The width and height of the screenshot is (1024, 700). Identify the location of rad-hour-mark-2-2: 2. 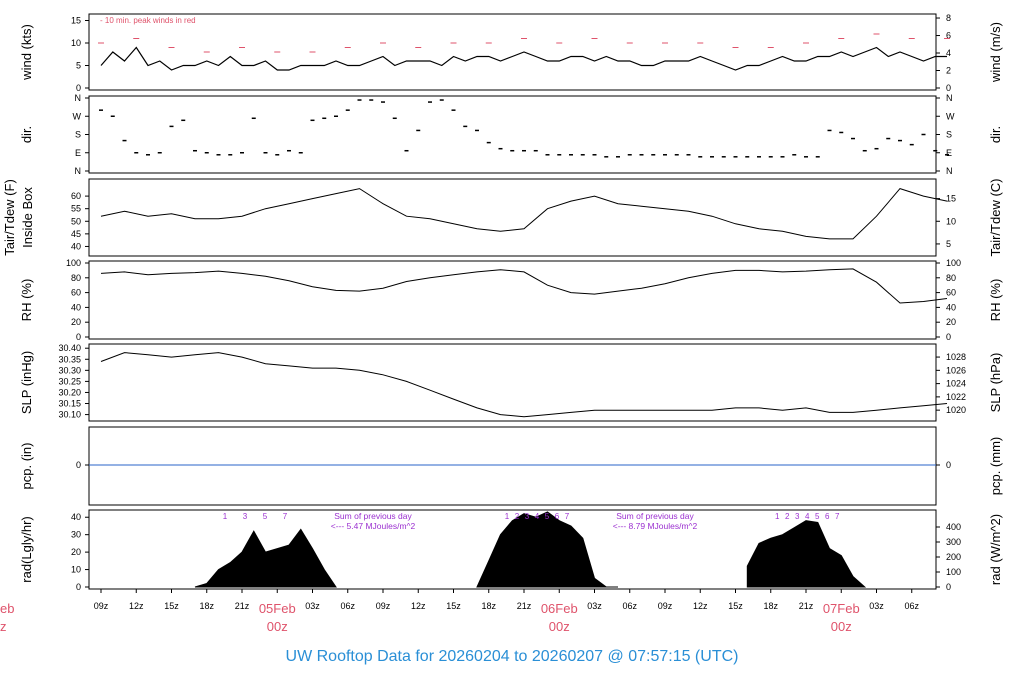
(517, 516).